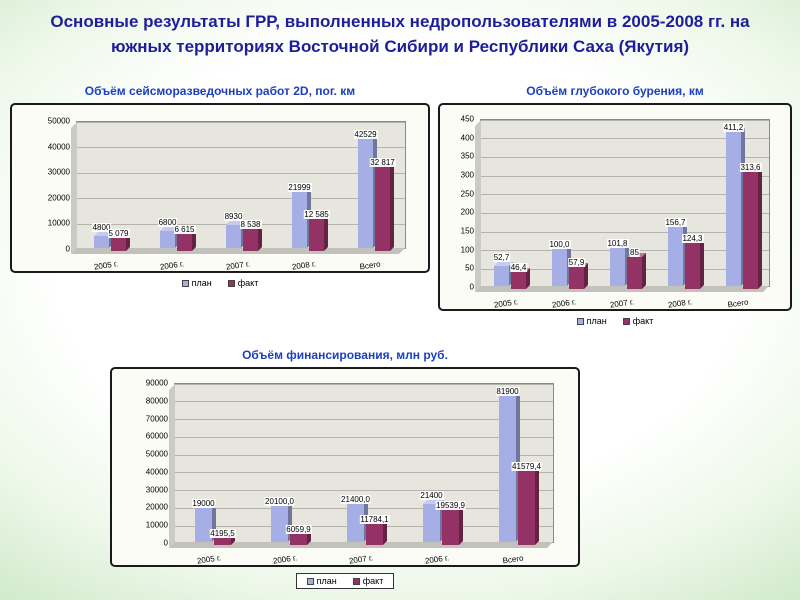 The image size is (800, 600). I want to click on bar-value-label: 32 817, so click(382, 163).